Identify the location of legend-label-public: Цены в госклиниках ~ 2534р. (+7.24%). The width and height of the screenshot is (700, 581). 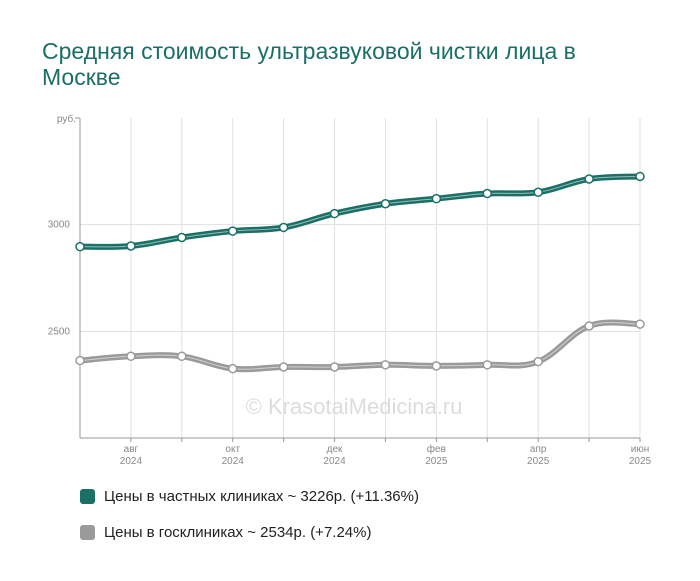
(238, 532).